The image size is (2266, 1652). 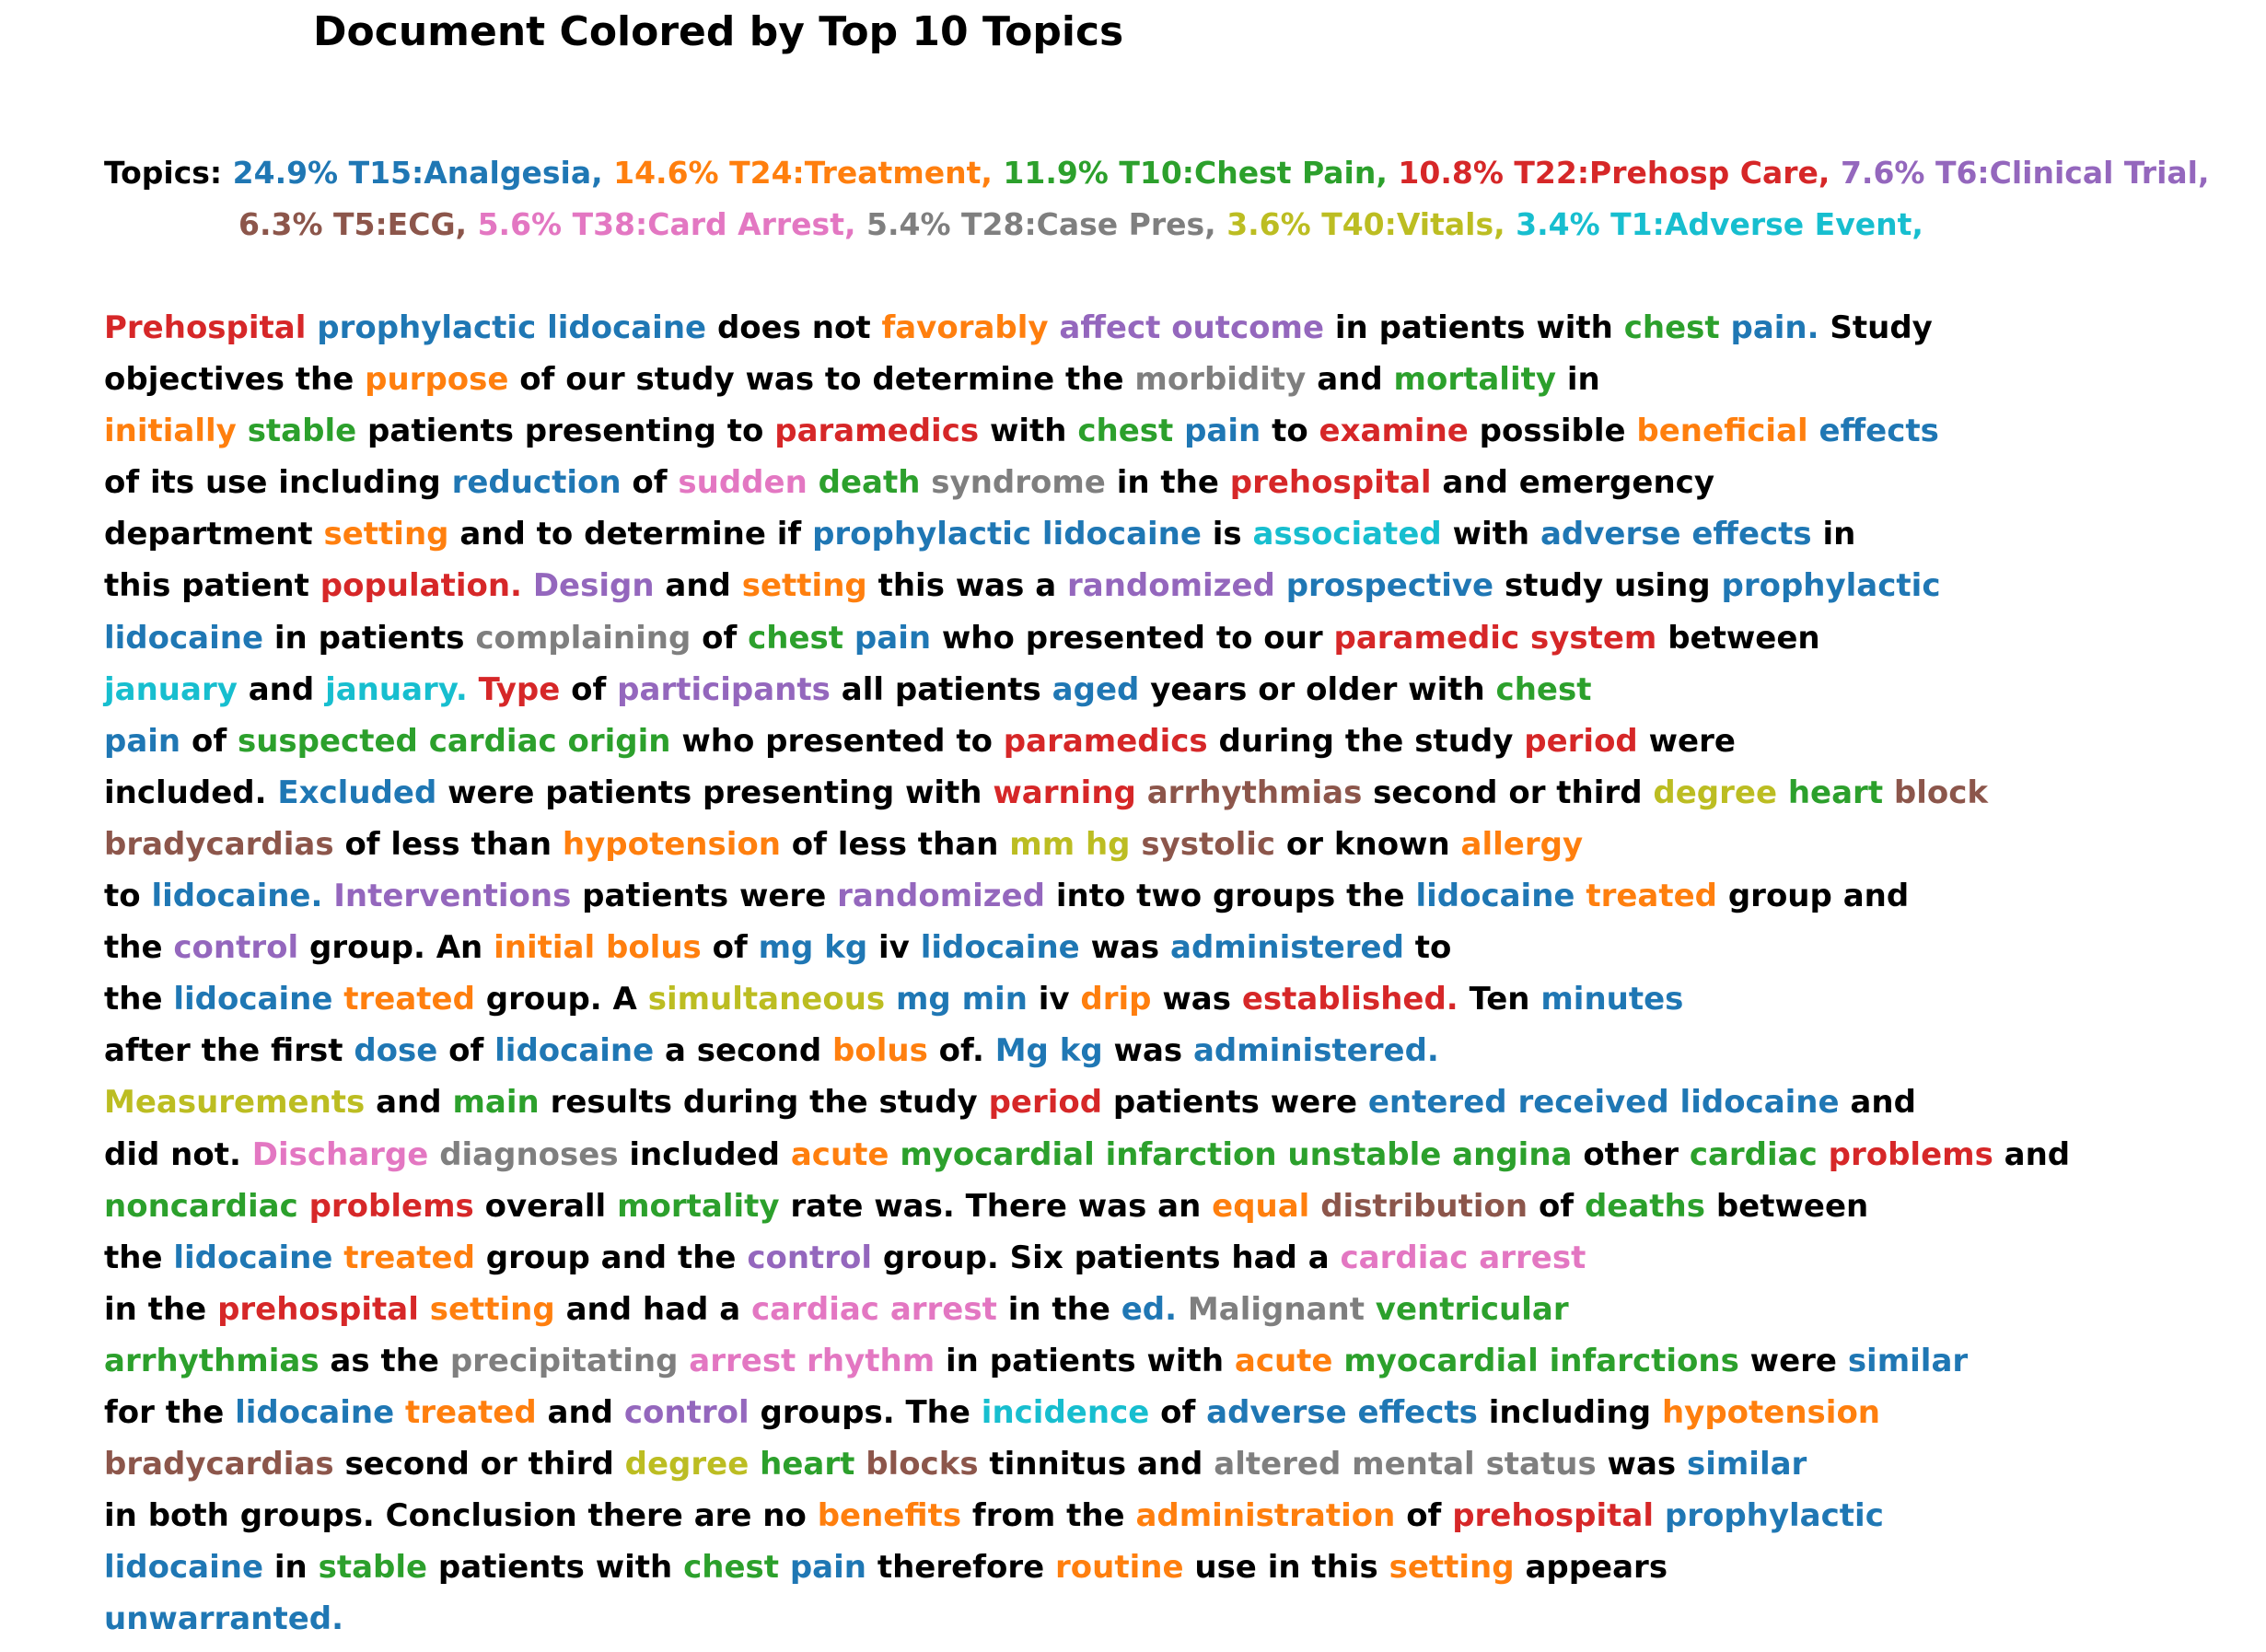 I want to click on plain-text: this was a, so click(x=967, y=586).